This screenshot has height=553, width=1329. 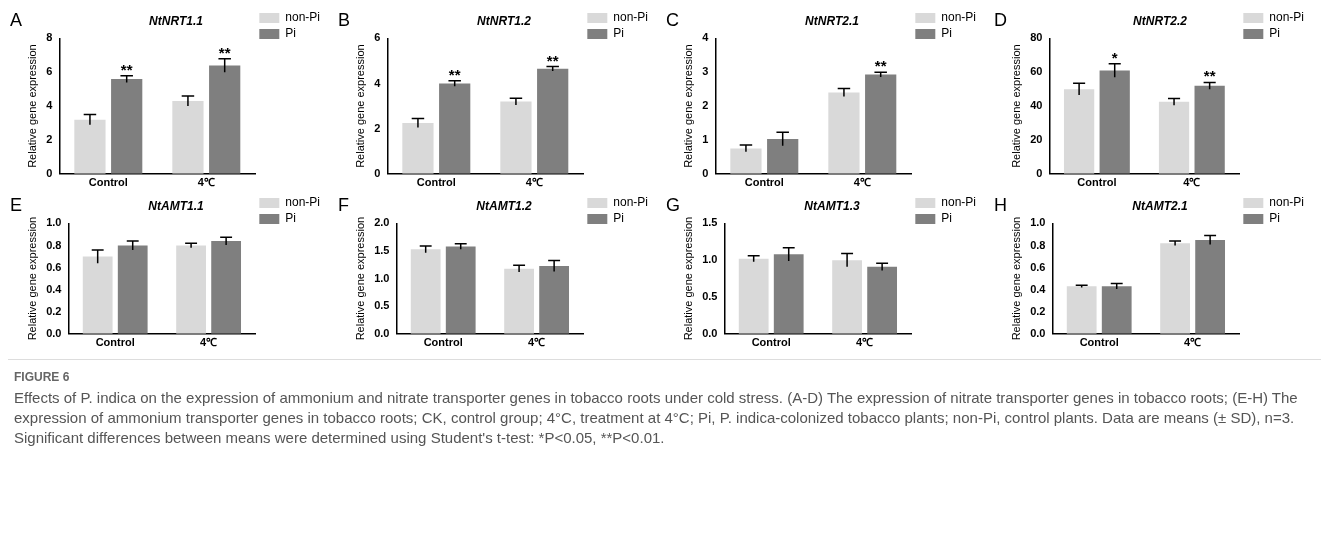 What do you see at coordinates (504, 20) in the screenshot?
I see `chart-title: NtNRT1.2` at bounding box center [504, 20].